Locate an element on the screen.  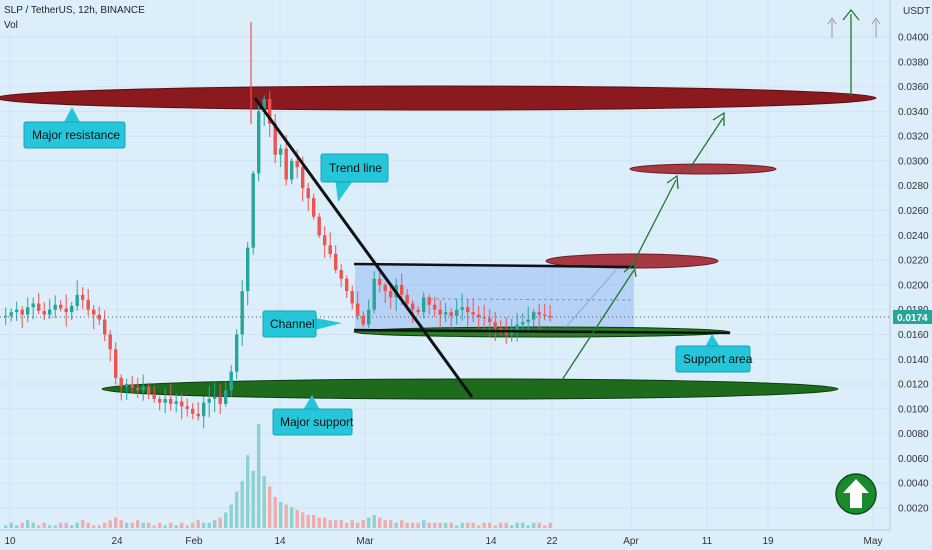
price-tick-label: 0.0220 is located at coordinates (913, 261).